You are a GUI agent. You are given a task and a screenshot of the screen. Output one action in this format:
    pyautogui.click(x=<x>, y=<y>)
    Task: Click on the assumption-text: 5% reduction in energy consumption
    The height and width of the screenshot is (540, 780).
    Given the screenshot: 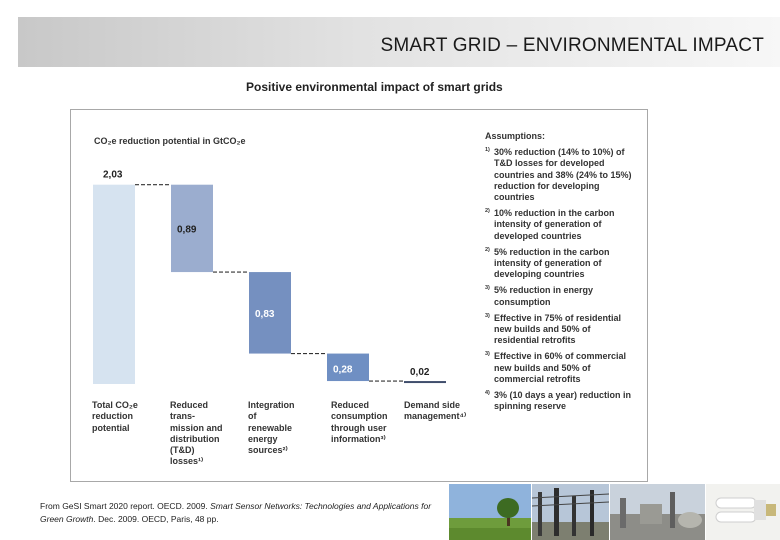 What is the action you would take?
    pyautogui.click(x=544, y=296)
    